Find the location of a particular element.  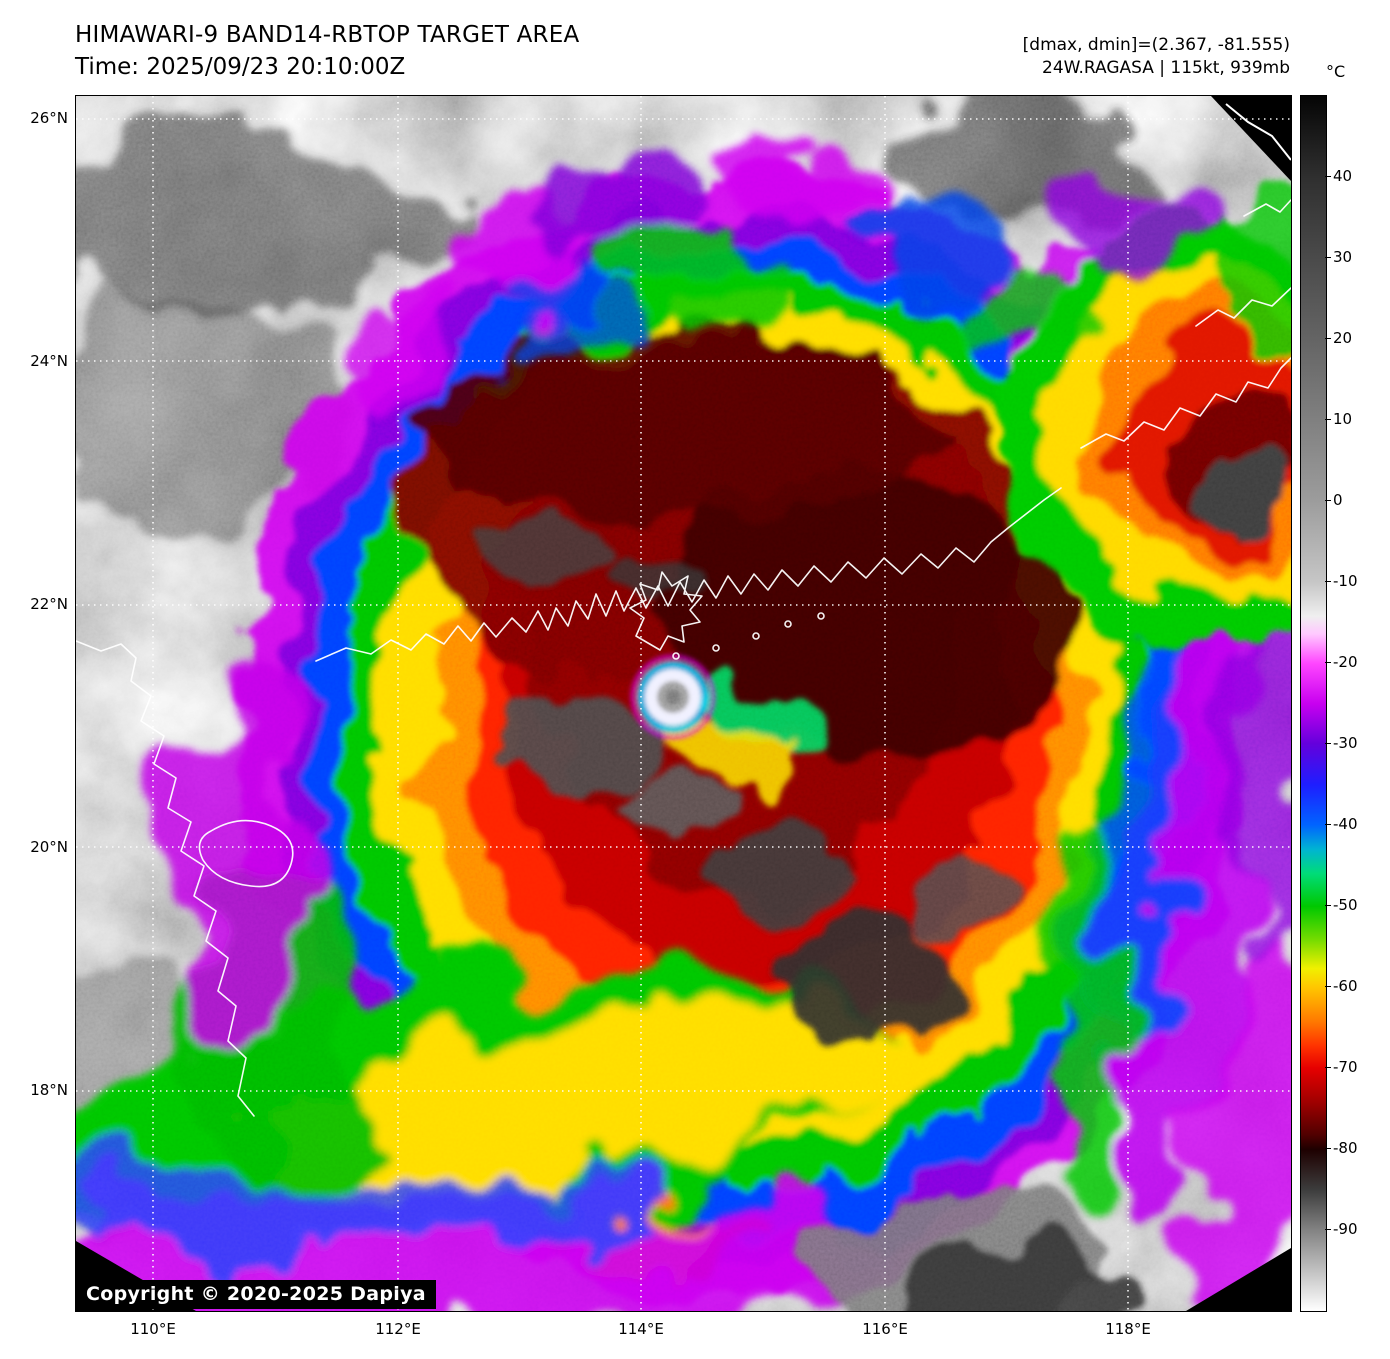

colorbar-tick-m80: -80 is located at coordinates (1341, 1148).